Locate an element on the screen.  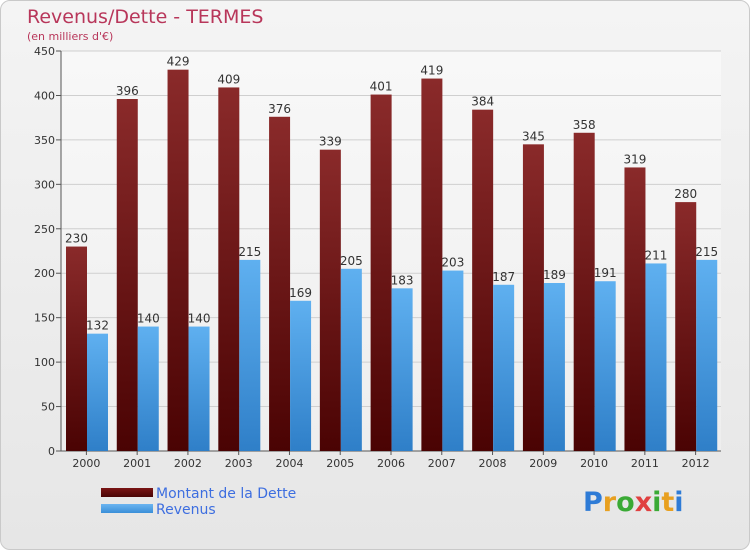
x-tick-label-2005: 2005 is located at coordinates (340, 463).